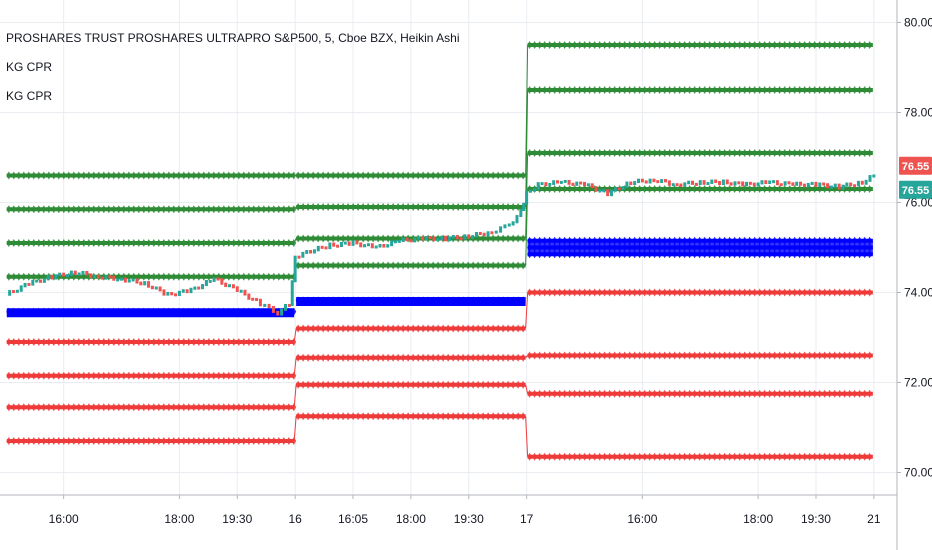 This screenshot has width=932, height=550. I want to click on y-tick-label: 74.00, so click(918, 293).